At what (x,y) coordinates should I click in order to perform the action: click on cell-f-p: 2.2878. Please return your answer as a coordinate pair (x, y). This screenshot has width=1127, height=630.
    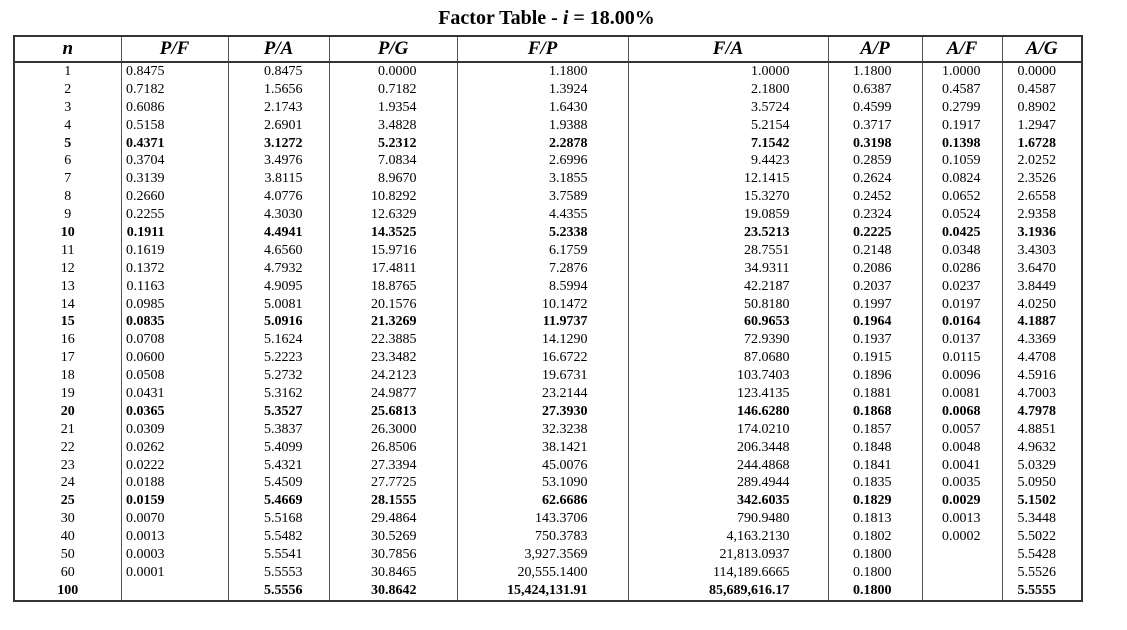
    Looking at the image, I should click on (543, 143).